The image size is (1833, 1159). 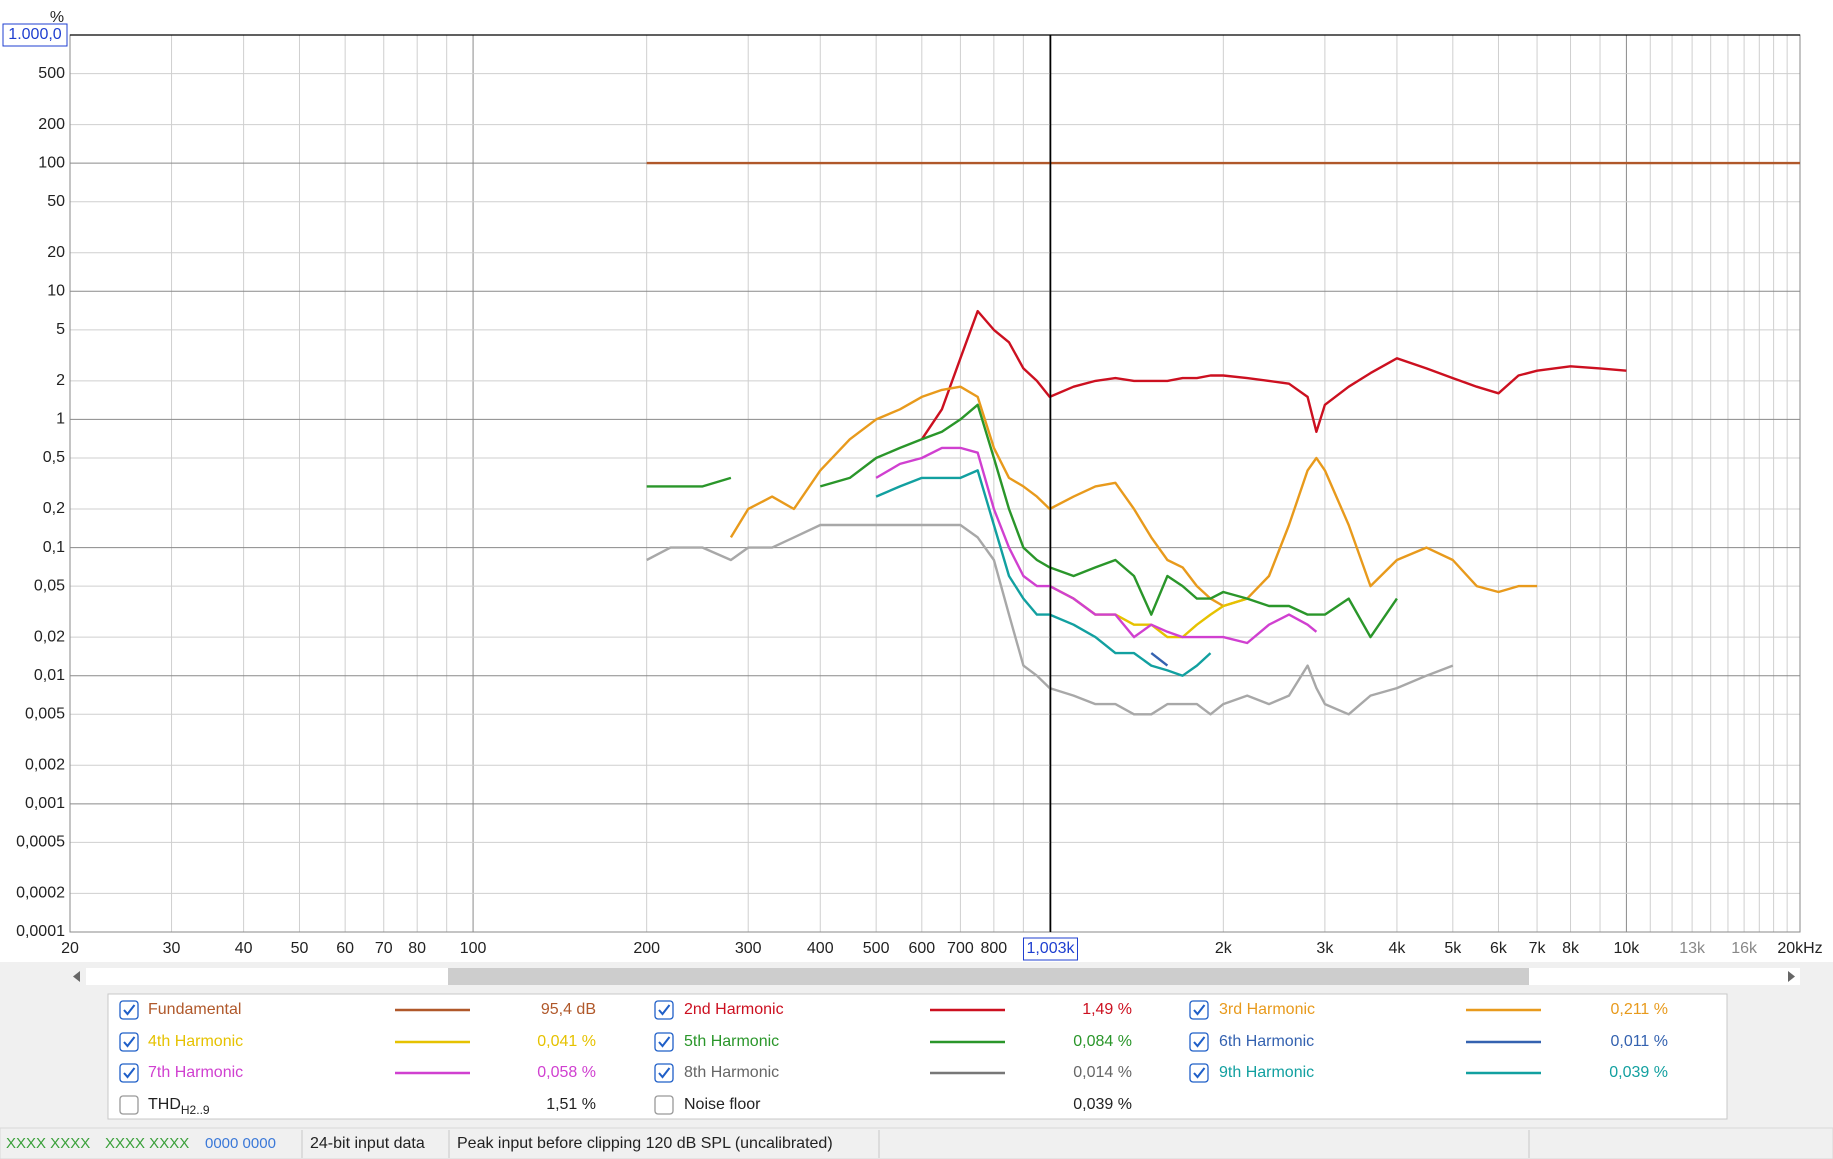 What do you see at coordinates (921, 948) in the screenshot?
I see `x-tick-label: 600` at bounding box center [921, 948].